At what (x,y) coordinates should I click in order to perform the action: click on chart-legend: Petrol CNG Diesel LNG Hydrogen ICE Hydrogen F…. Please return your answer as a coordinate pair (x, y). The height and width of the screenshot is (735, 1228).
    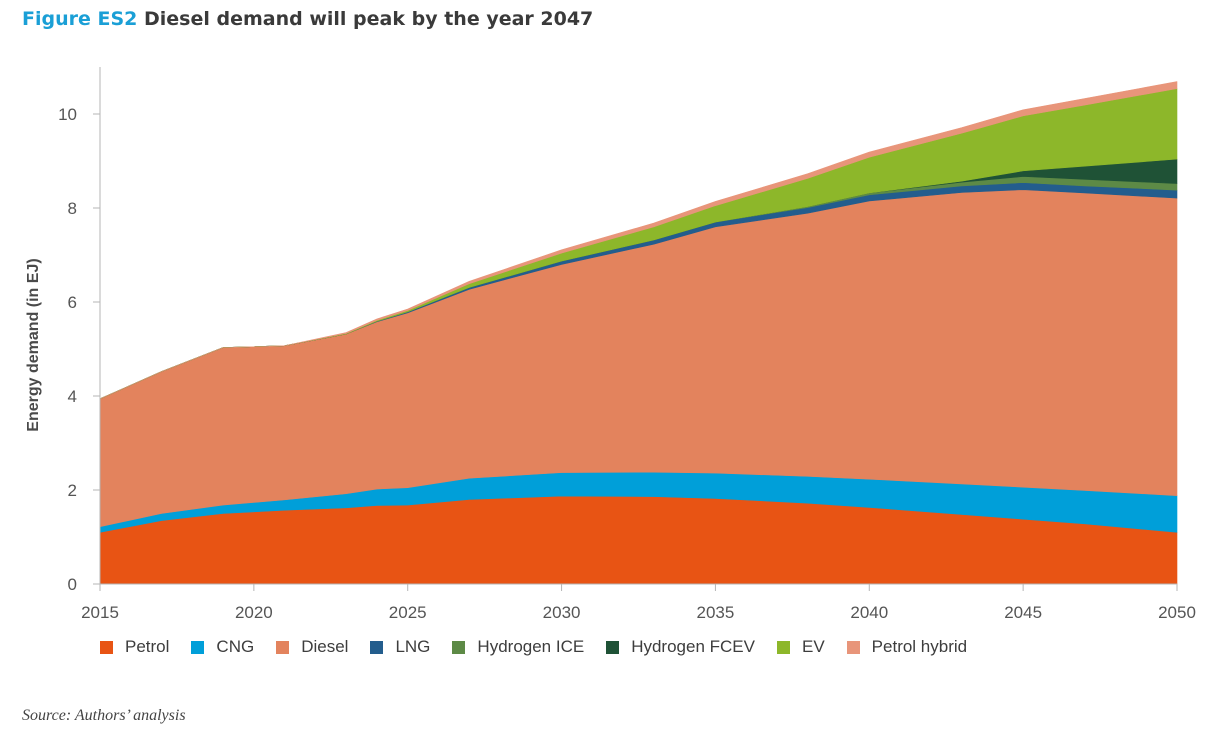
    Looking at the image, I should click on (544, 647).